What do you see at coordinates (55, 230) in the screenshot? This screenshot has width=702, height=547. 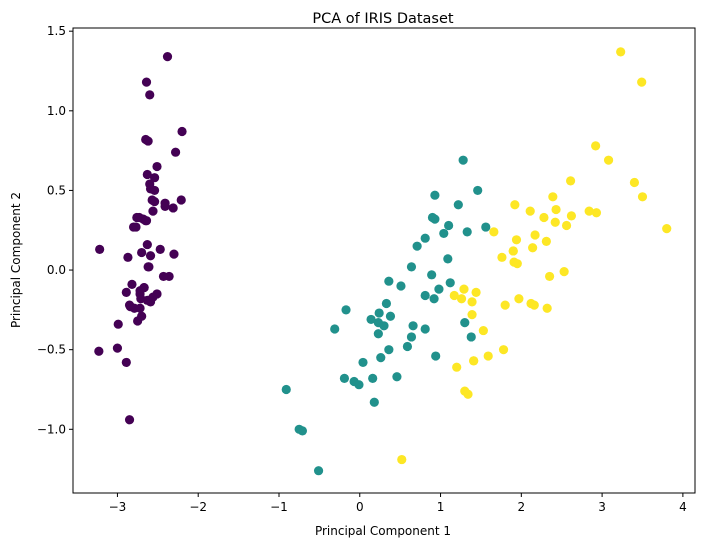 I see `y-axis: −1.0 −0.5 0.0 0.5 1.0 1.5` at bounding box center [55, 230].